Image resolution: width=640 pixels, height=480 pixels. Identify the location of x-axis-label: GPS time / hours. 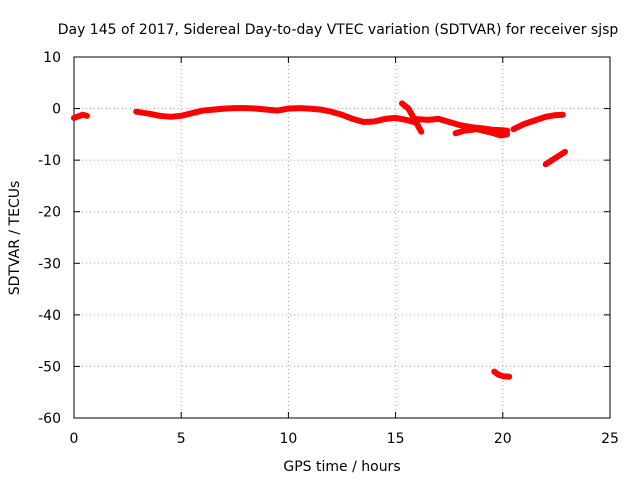
(341, 467).